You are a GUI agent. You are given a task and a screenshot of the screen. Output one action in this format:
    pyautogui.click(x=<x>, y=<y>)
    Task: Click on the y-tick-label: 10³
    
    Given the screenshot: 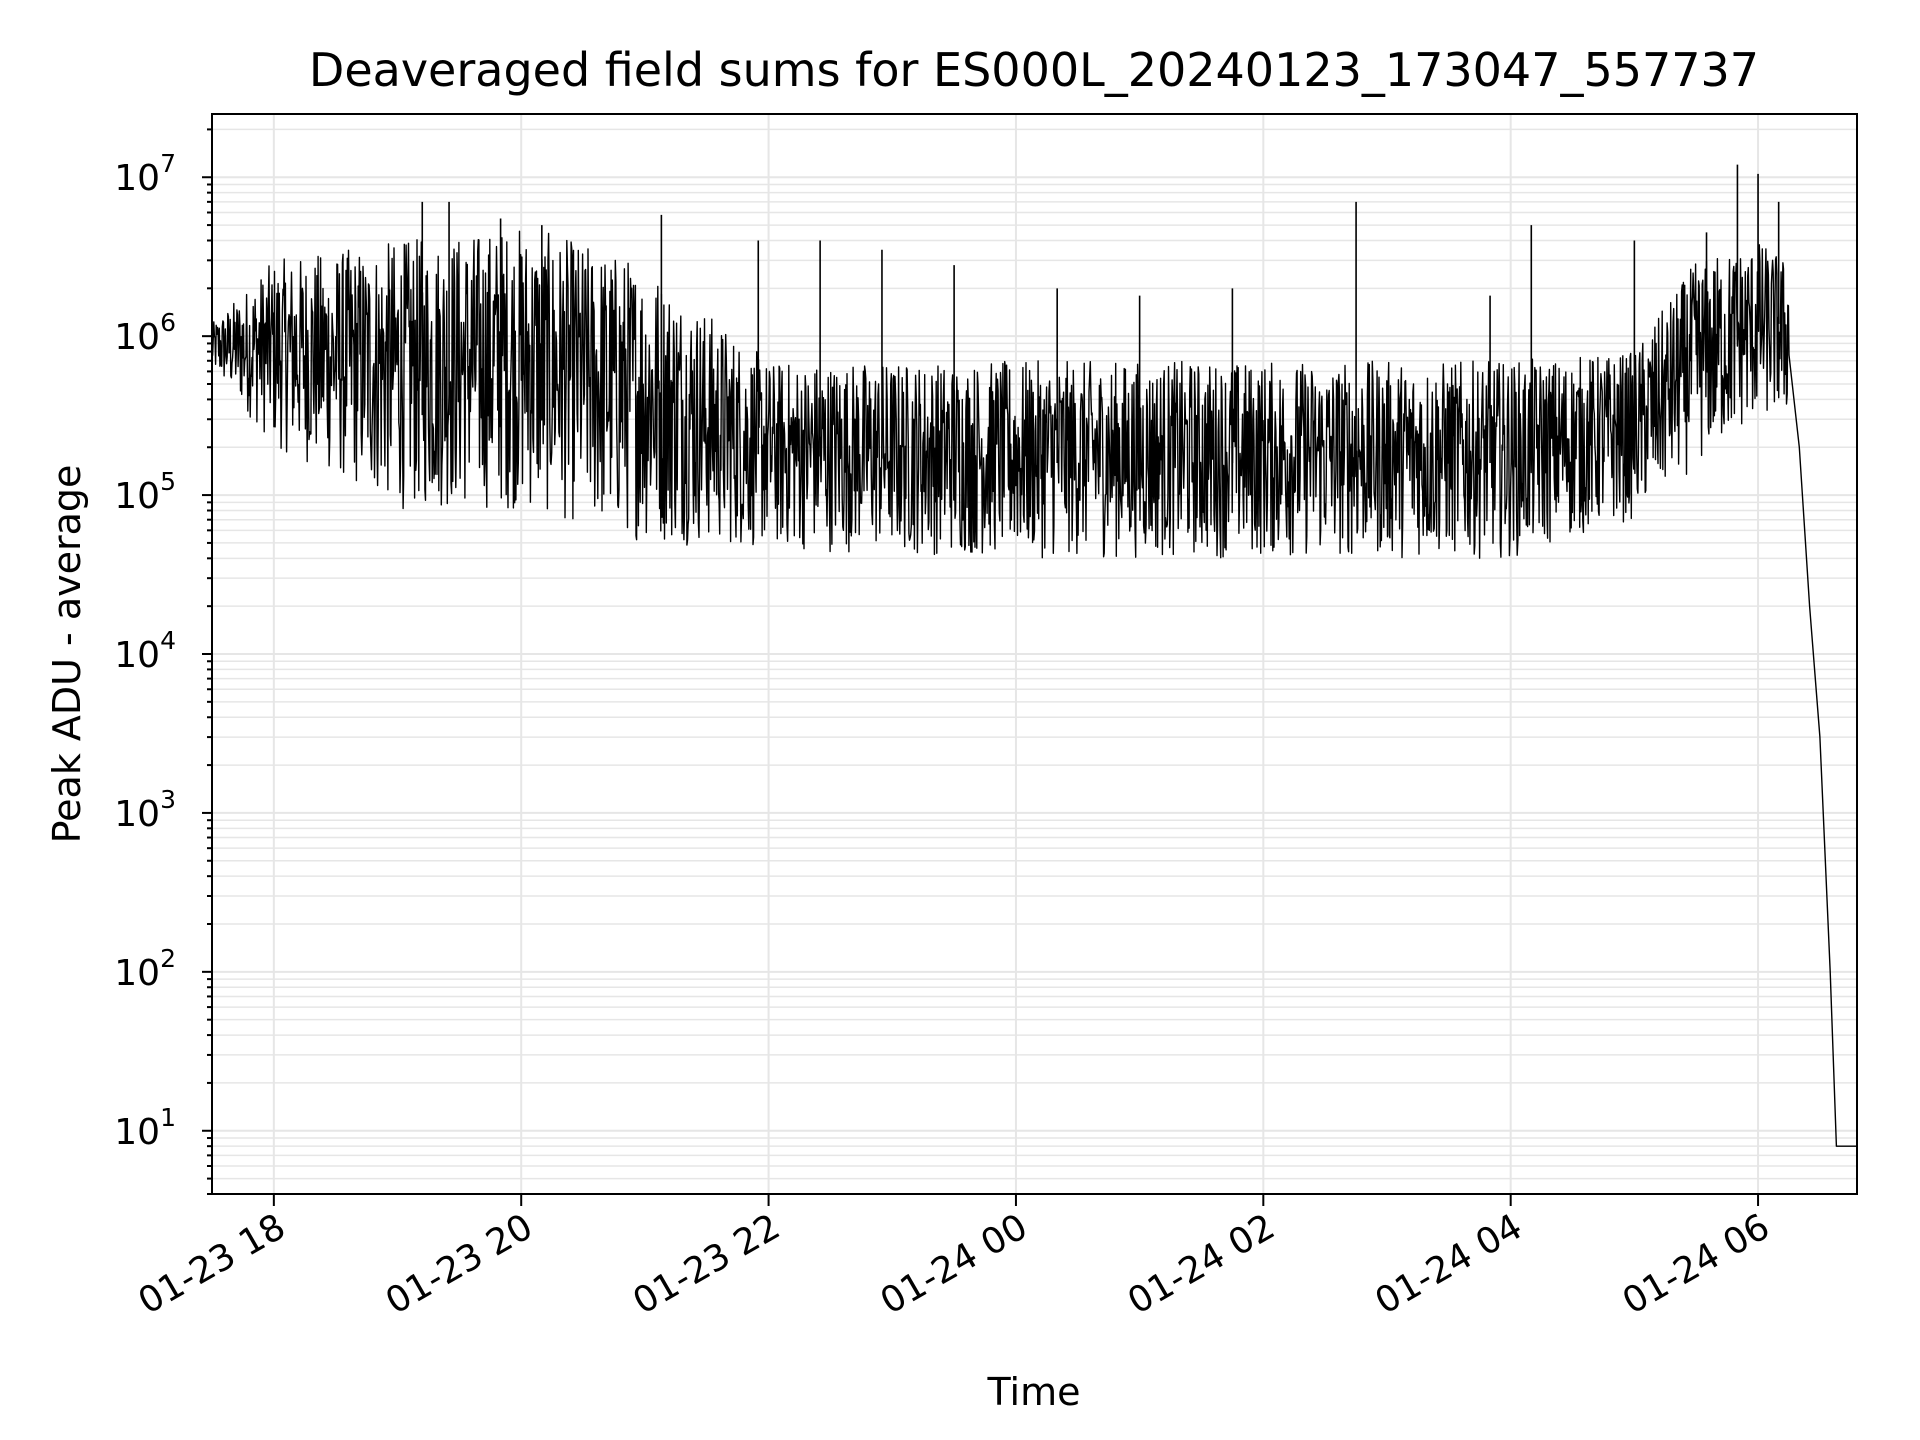 What is the action you would take?
    pyautogui.click(x=145, y=810)
    